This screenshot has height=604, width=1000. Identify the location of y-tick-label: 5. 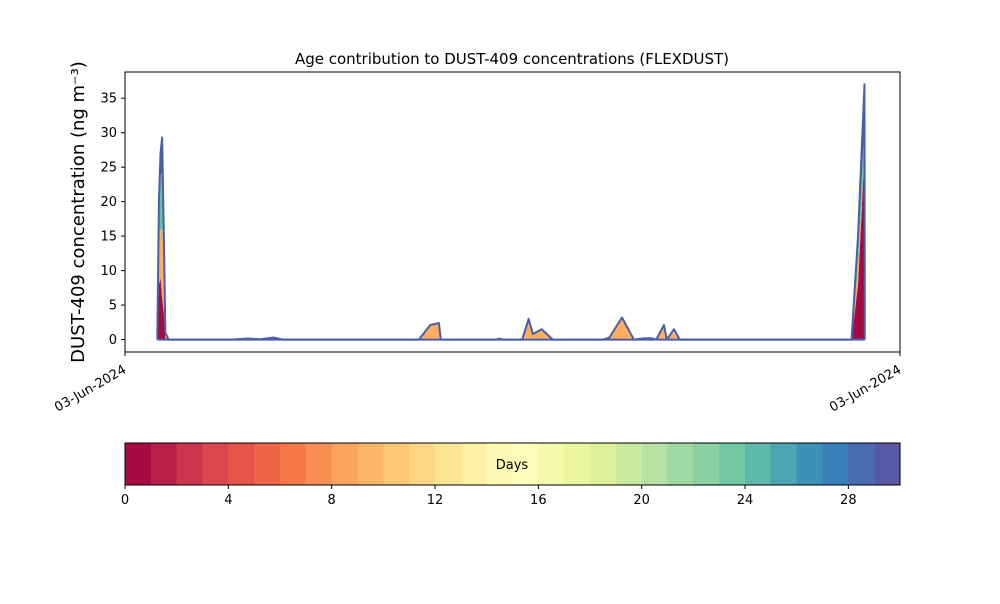
(113, 306).